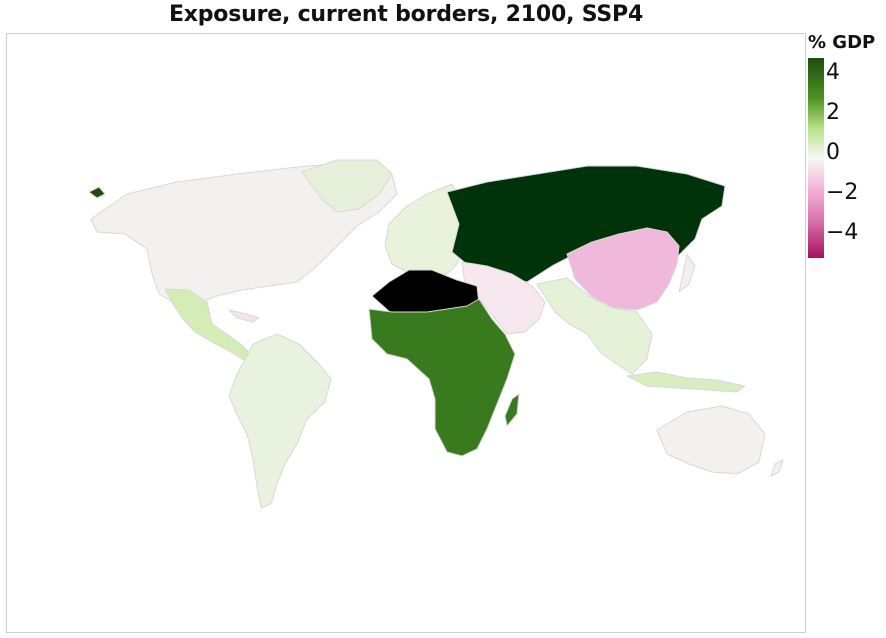  I want to click on region-alaska, so click(97, 192).